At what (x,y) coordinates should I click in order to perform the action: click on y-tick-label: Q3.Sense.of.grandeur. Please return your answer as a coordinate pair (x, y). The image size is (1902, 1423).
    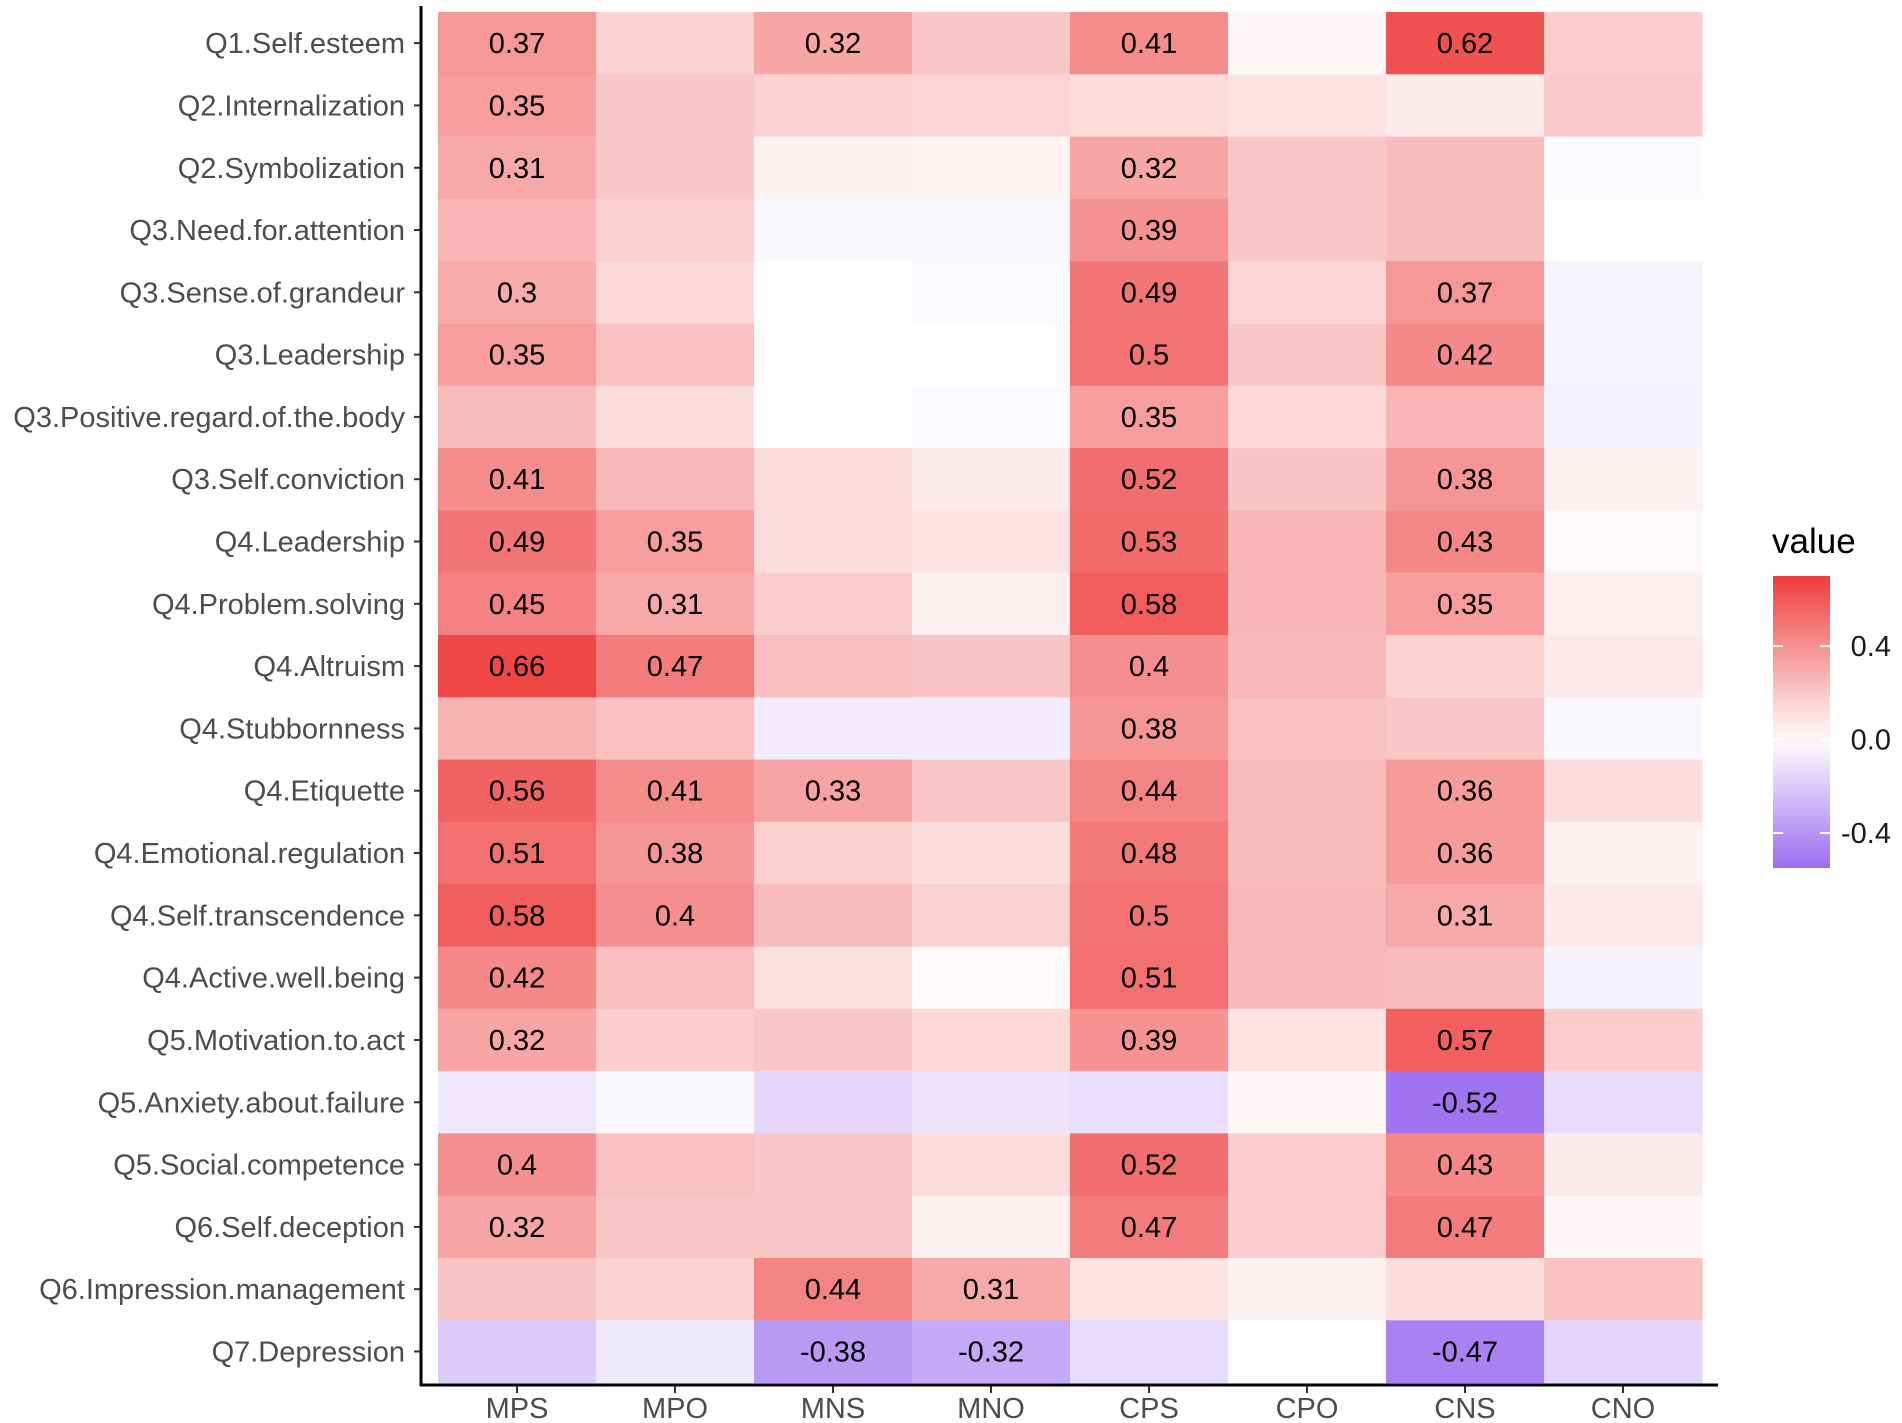
    Looking at the image, I should click on (263, 293).